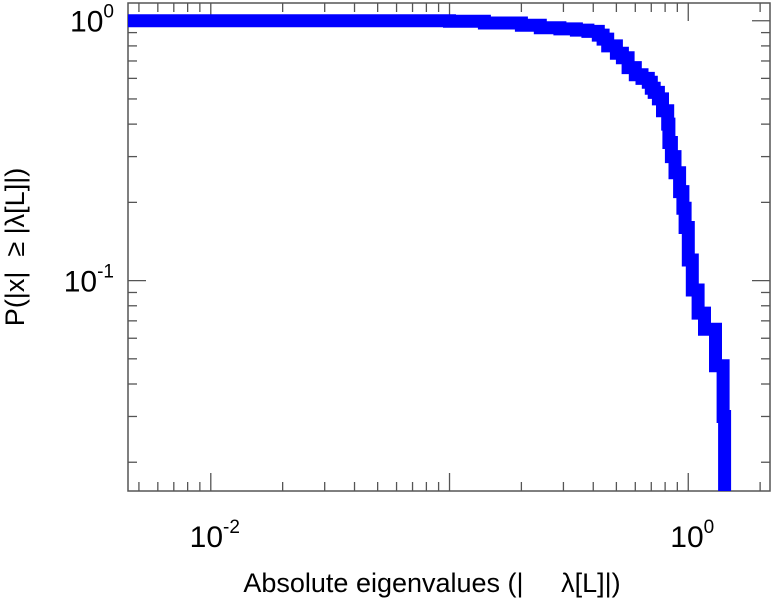 The height and width of the screenshot is (600, 775). I want to click on x-tick-label: 10⁰, so click(692, 535).